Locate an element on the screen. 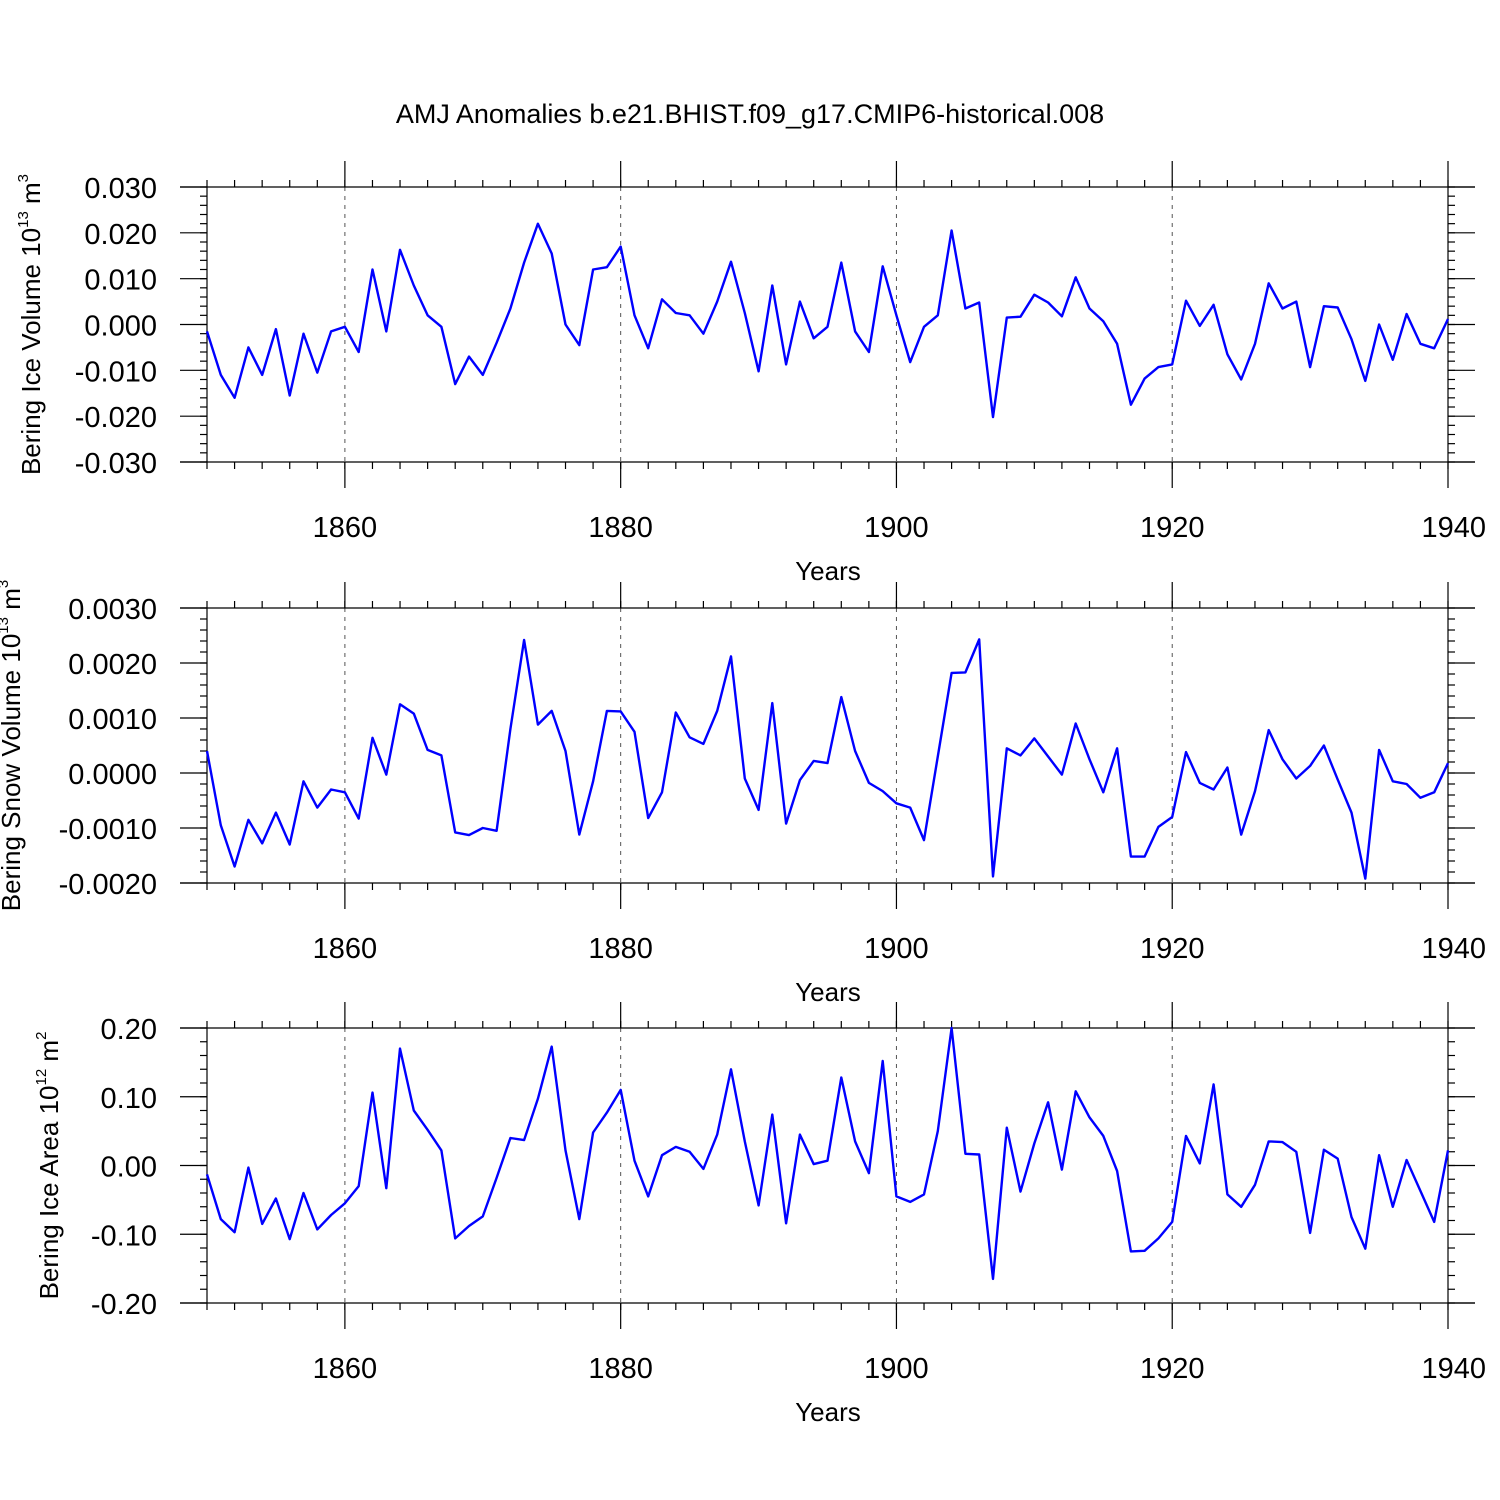 This screenshot has width=1500, height=1500. y-tick-label: -0.030 is located at coordinates (116, 464).